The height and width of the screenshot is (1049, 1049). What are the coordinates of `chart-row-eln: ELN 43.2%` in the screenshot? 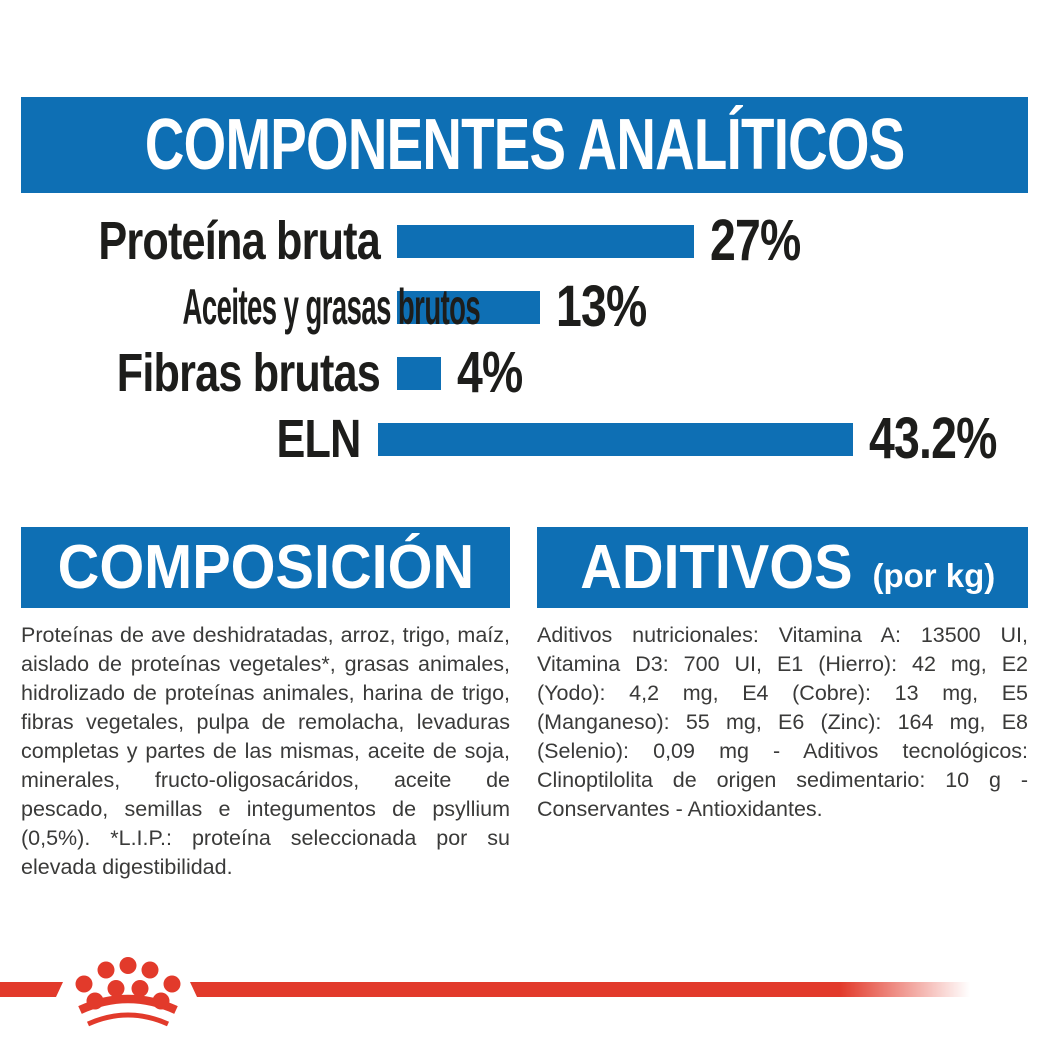 It's located at (524, 439).